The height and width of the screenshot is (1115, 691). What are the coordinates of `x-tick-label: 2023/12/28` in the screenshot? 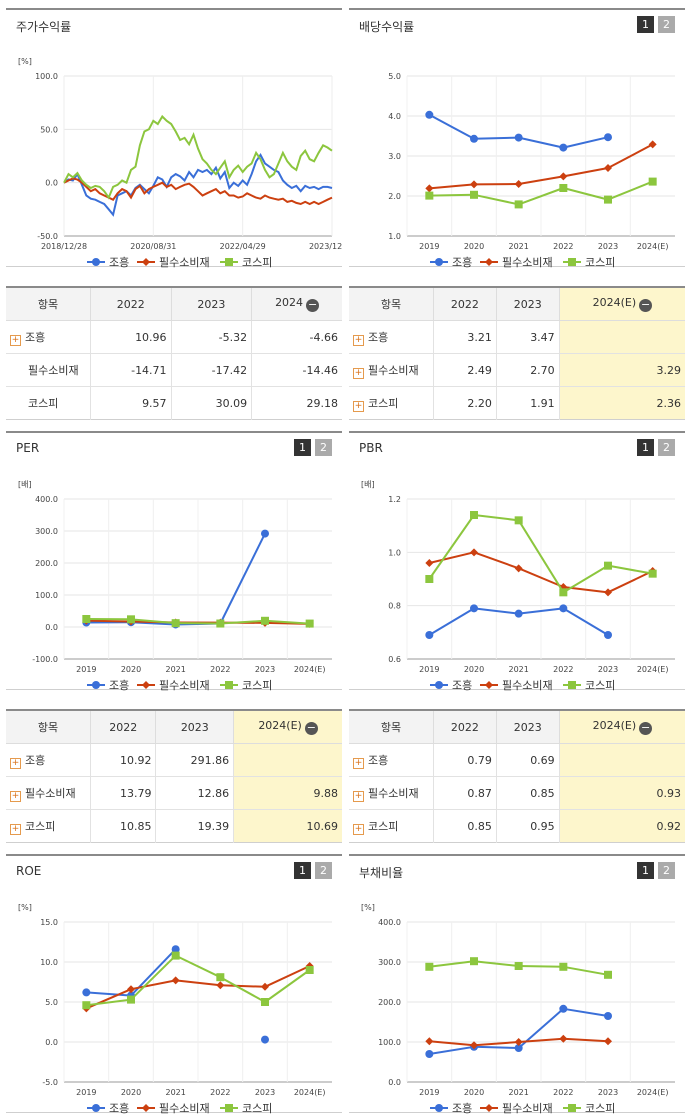 It's located at (325, 246).